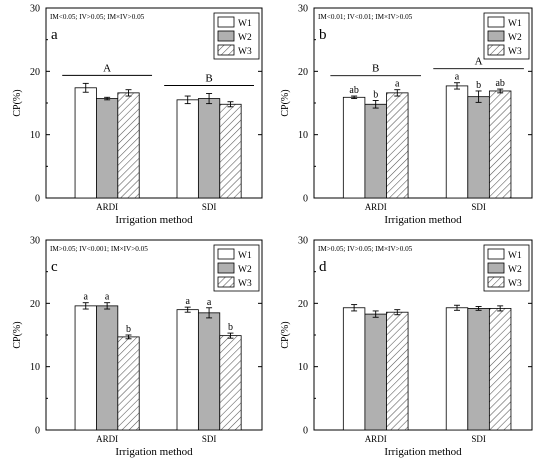 Image resolution: width=550 pixels, height=464 pixels. I want to click on panel-label: c, so click(54, 267).